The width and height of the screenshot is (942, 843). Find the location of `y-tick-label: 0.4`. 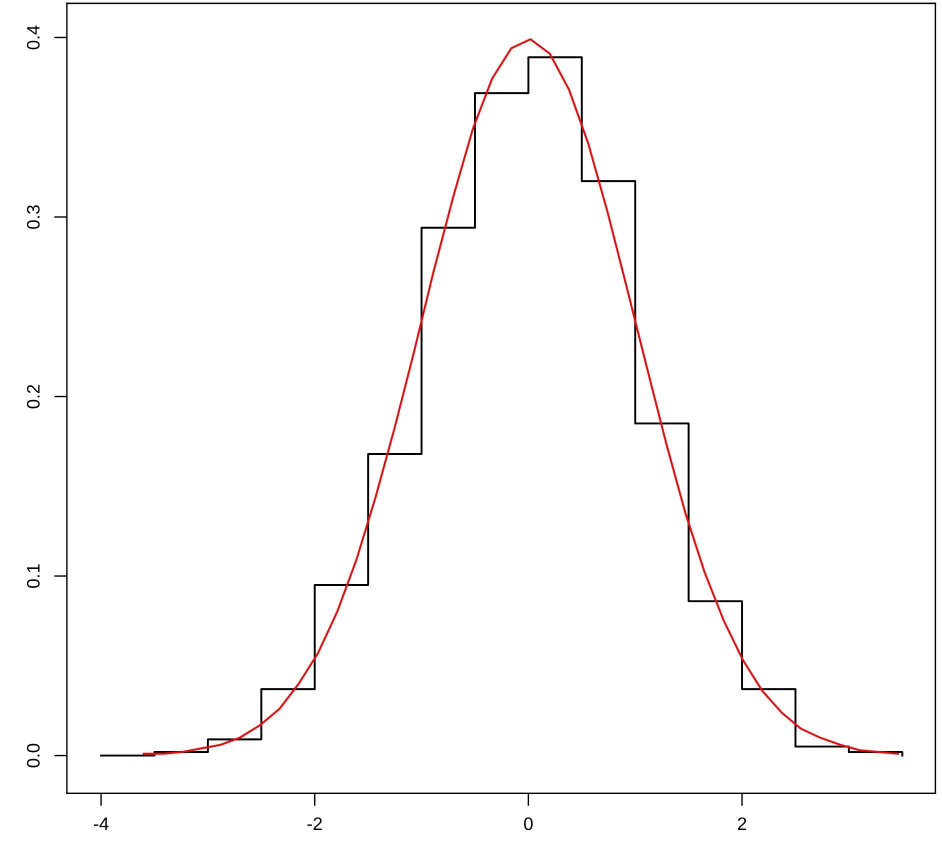

y-tick-label: 0.4 is located at coordinates (33, 37).